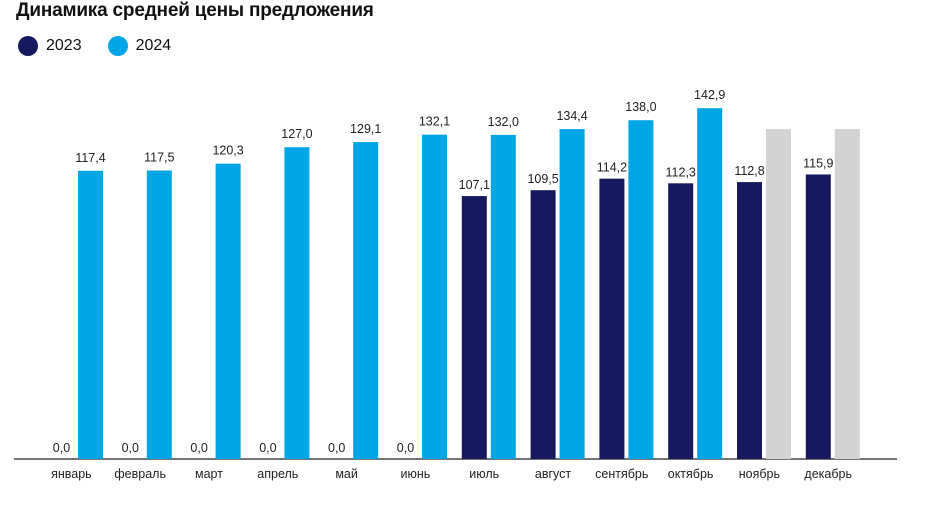  I want to click on value-label-2024-8: 134,4, so click(571, 116).